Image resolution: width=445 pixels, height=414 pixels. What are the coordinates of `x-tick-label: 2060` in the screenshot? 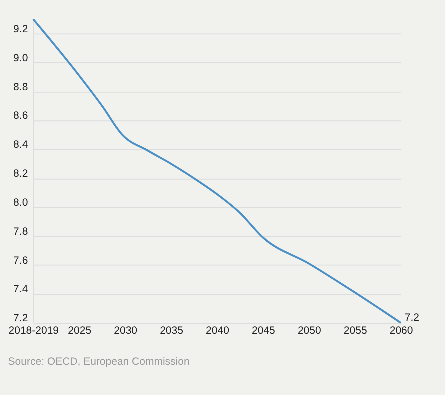 It's located at (402, 331).